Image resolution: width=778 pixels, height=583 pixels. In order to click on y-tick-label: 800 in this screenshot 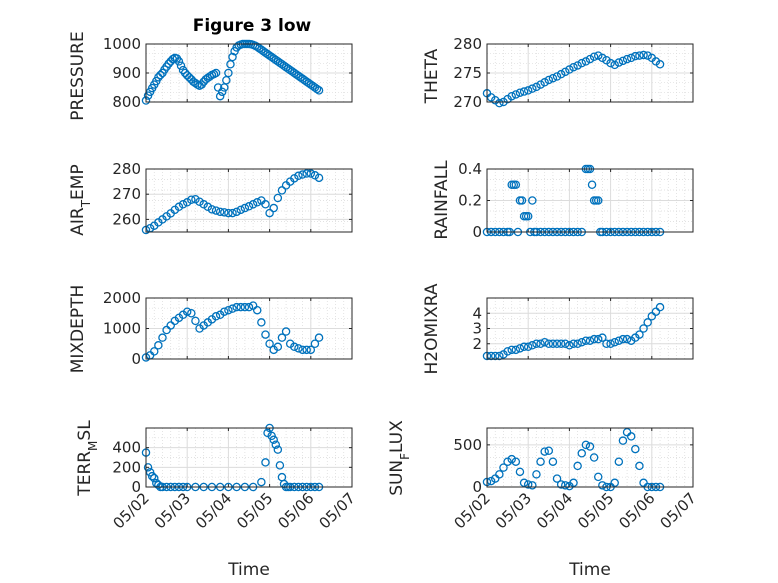, I will do `click(126, 102)`.